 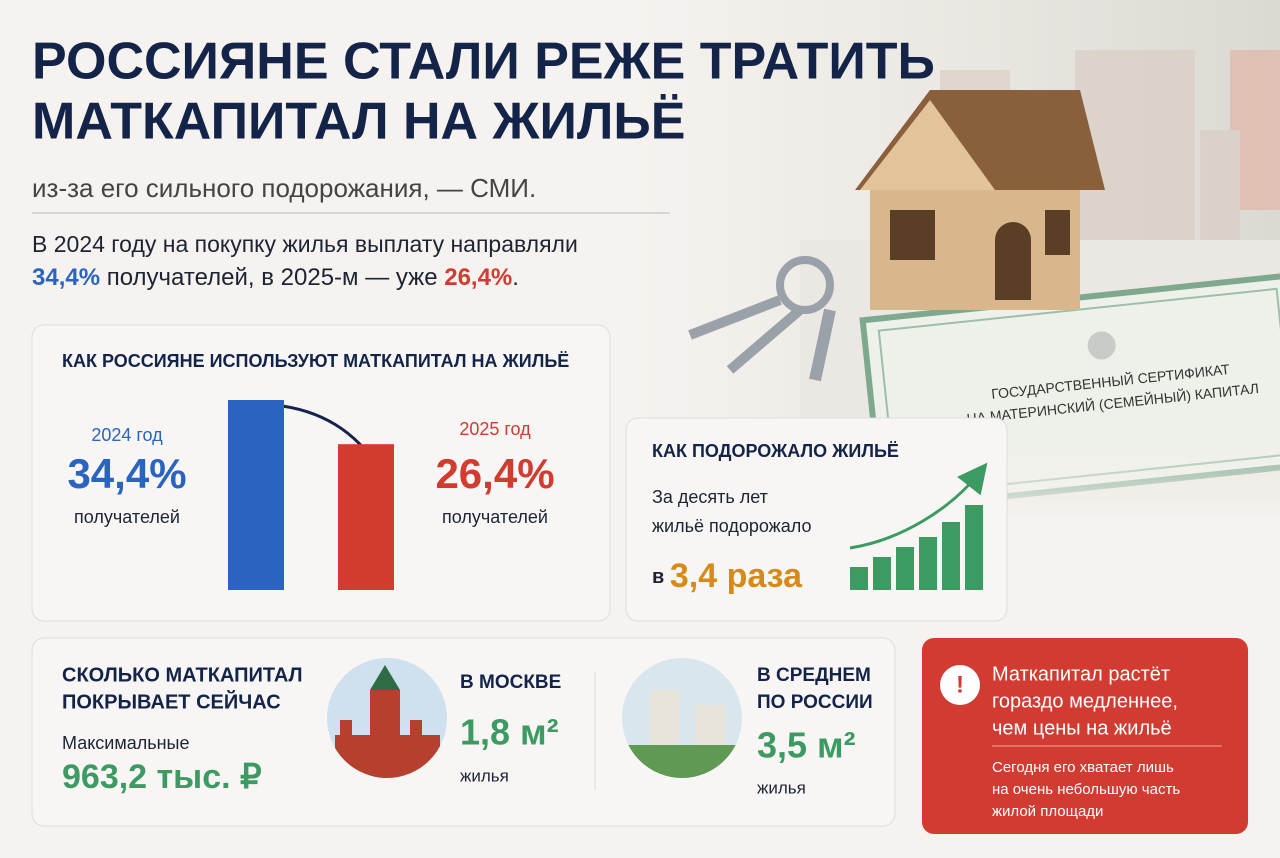 I want to click on text: в 3,4 раза, so click(x=727, y=576).